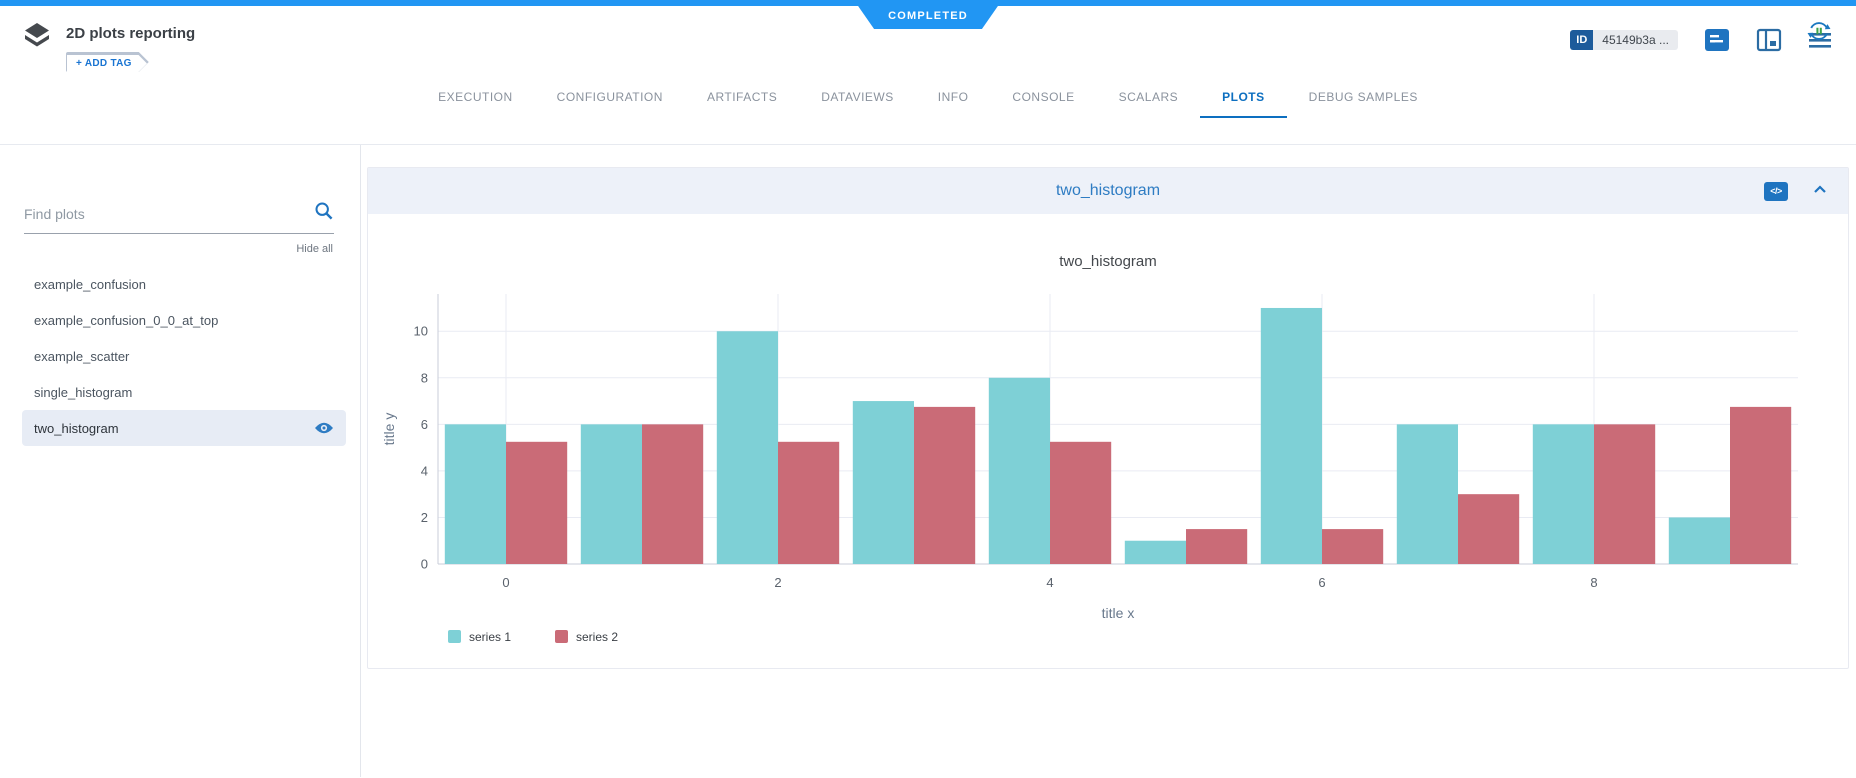 The image size is (1856, 778). I want to click on plot-card-title: two_histogram, so click(1108, 190).